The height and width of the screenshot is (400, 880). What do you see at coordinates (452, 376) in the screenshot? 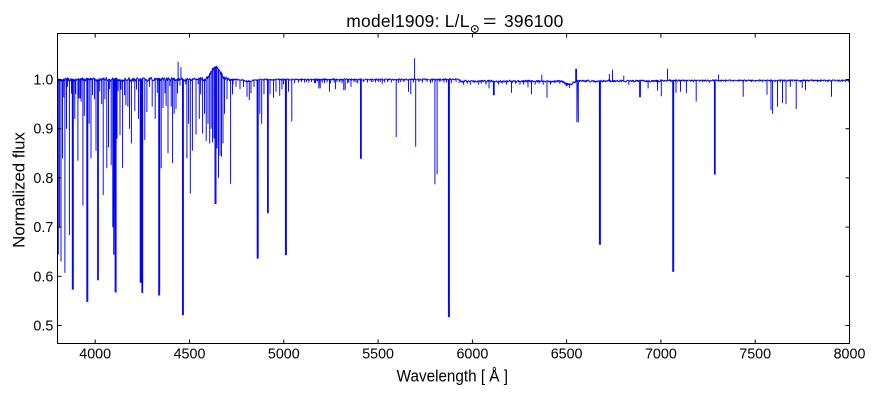
I see `svg-text: Wavelength [ Å ]` at bounding box center [452, 376].